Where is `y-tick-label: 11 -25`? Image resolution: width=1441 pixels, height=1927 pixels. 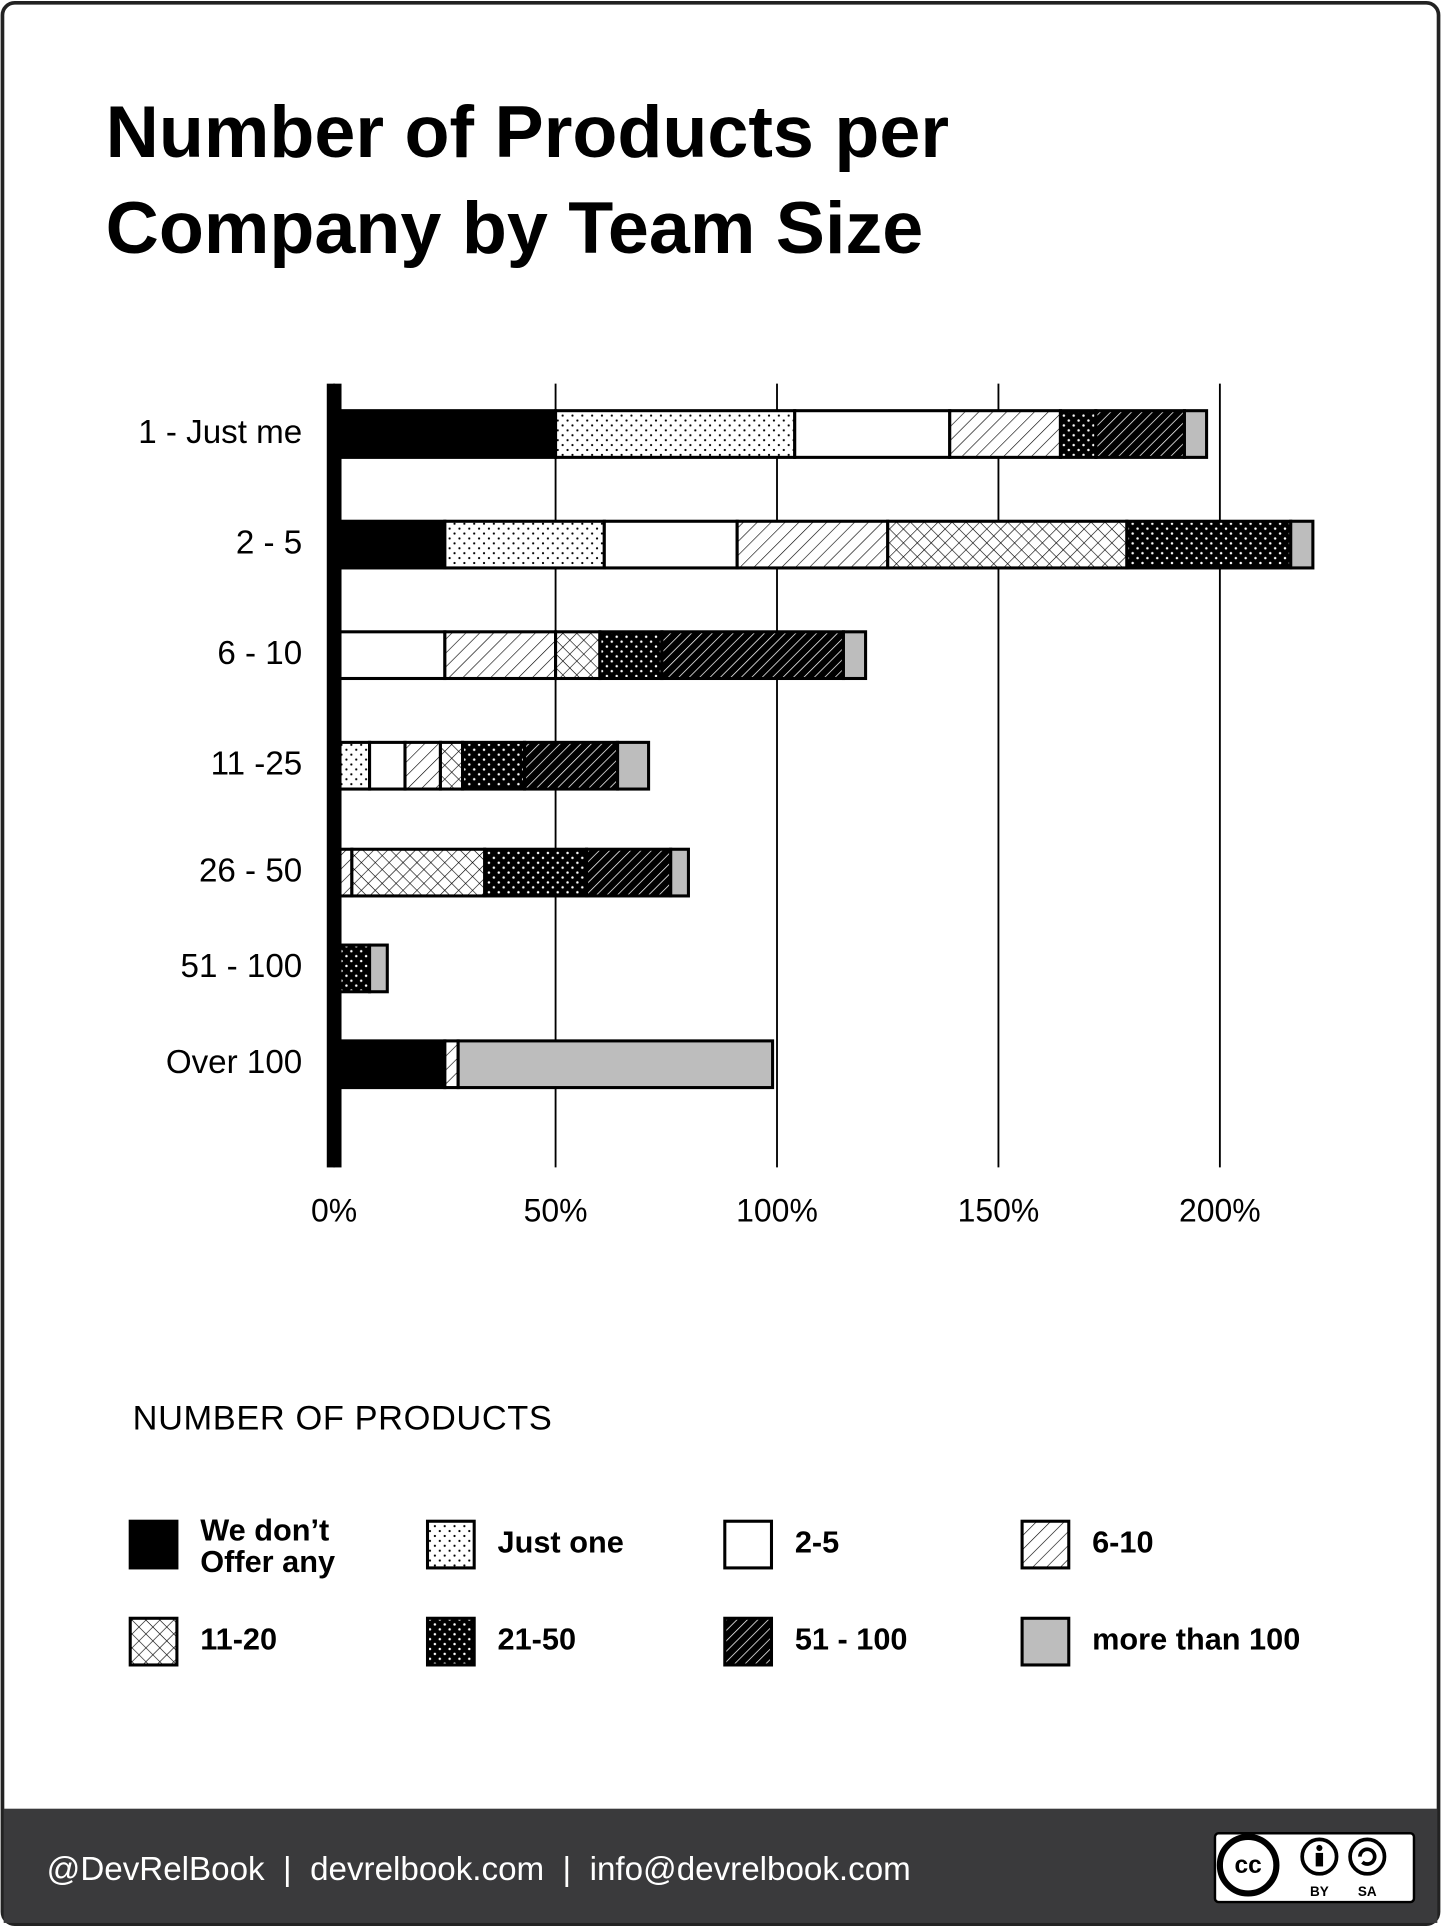
y-tick-label: 11 -25 is located at coordinates (257, 763).